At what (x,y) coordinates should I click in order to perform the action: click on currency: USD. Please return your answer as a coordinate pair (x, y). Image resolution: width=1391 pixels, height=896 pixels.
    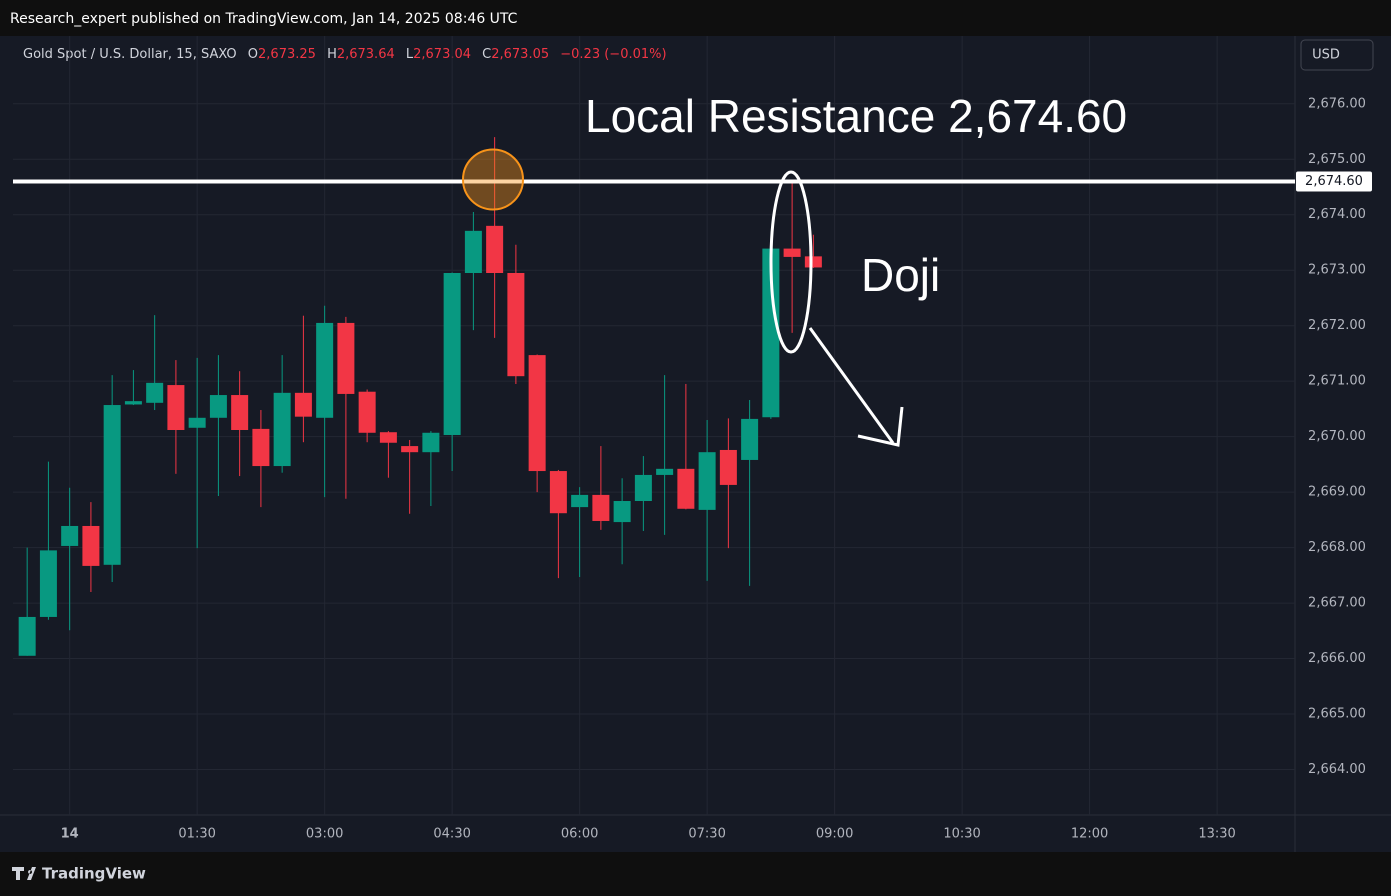
    Looking at the image, I should click on (1326, 55).